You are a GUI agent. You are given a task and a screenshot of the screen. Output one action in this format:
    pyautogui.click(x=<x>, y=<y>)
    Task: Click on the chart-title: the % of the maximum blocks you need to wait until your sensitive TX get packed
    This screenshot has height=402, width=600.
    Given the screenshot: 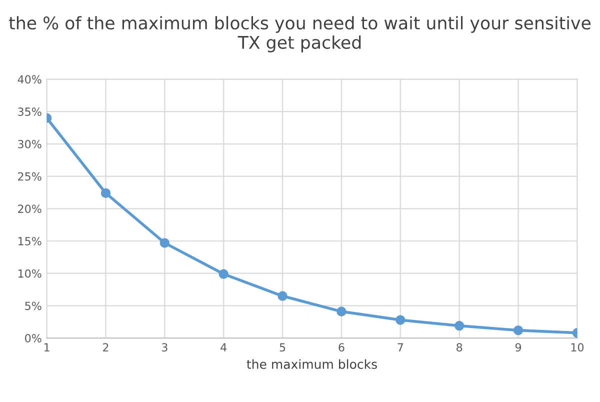 What is the action you would take?
    pyautogui.click(x=300, y=34)
    